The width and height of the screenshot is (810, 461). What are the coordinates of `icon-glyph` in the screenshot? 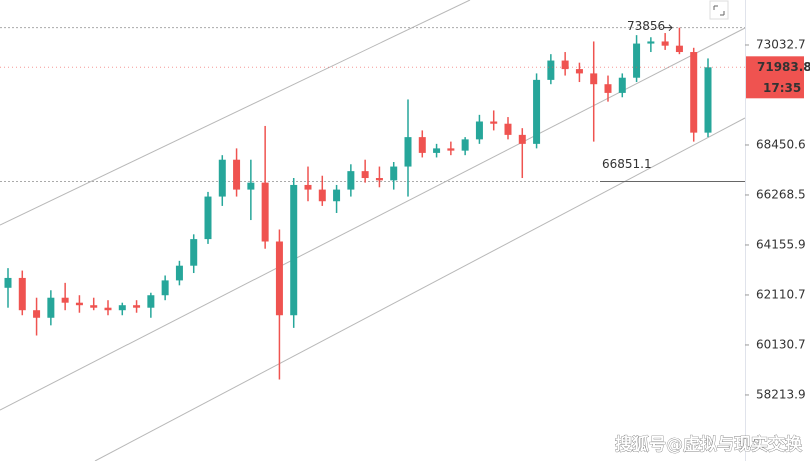 It's located at (719, 10).